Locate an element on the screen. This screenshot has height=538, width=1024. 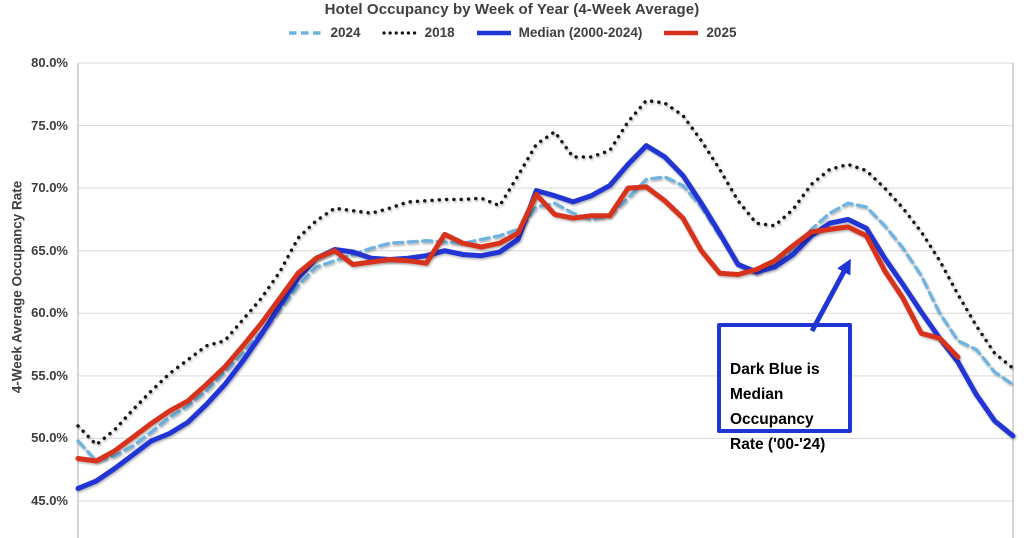
legend-item-median: Median (2000-2024) is located at coordinates (559, 32).